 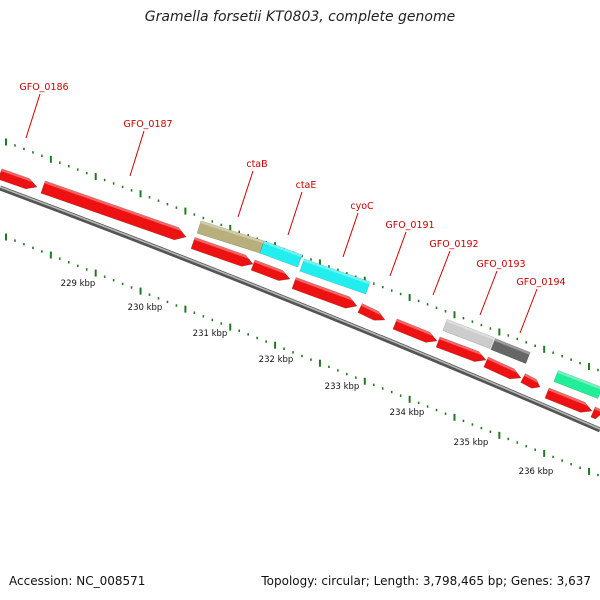 I want to click on accession-text: Accession: NC_008571, so click(x=77, y=581).